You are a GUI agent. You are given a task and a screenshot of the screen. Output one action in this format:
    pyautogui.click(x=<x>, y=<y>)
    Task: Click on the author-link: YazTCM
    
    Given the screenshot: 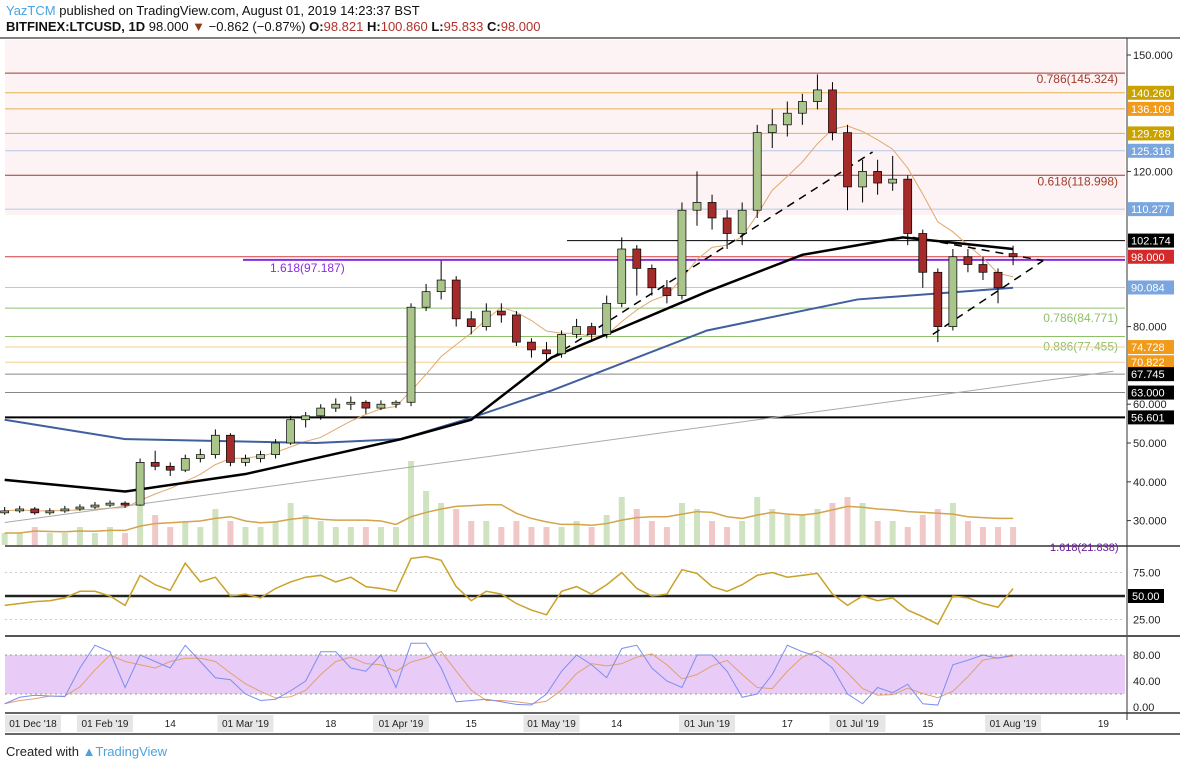 What is the action you would take?
    pyautogui.click(x=31, y=10)
    